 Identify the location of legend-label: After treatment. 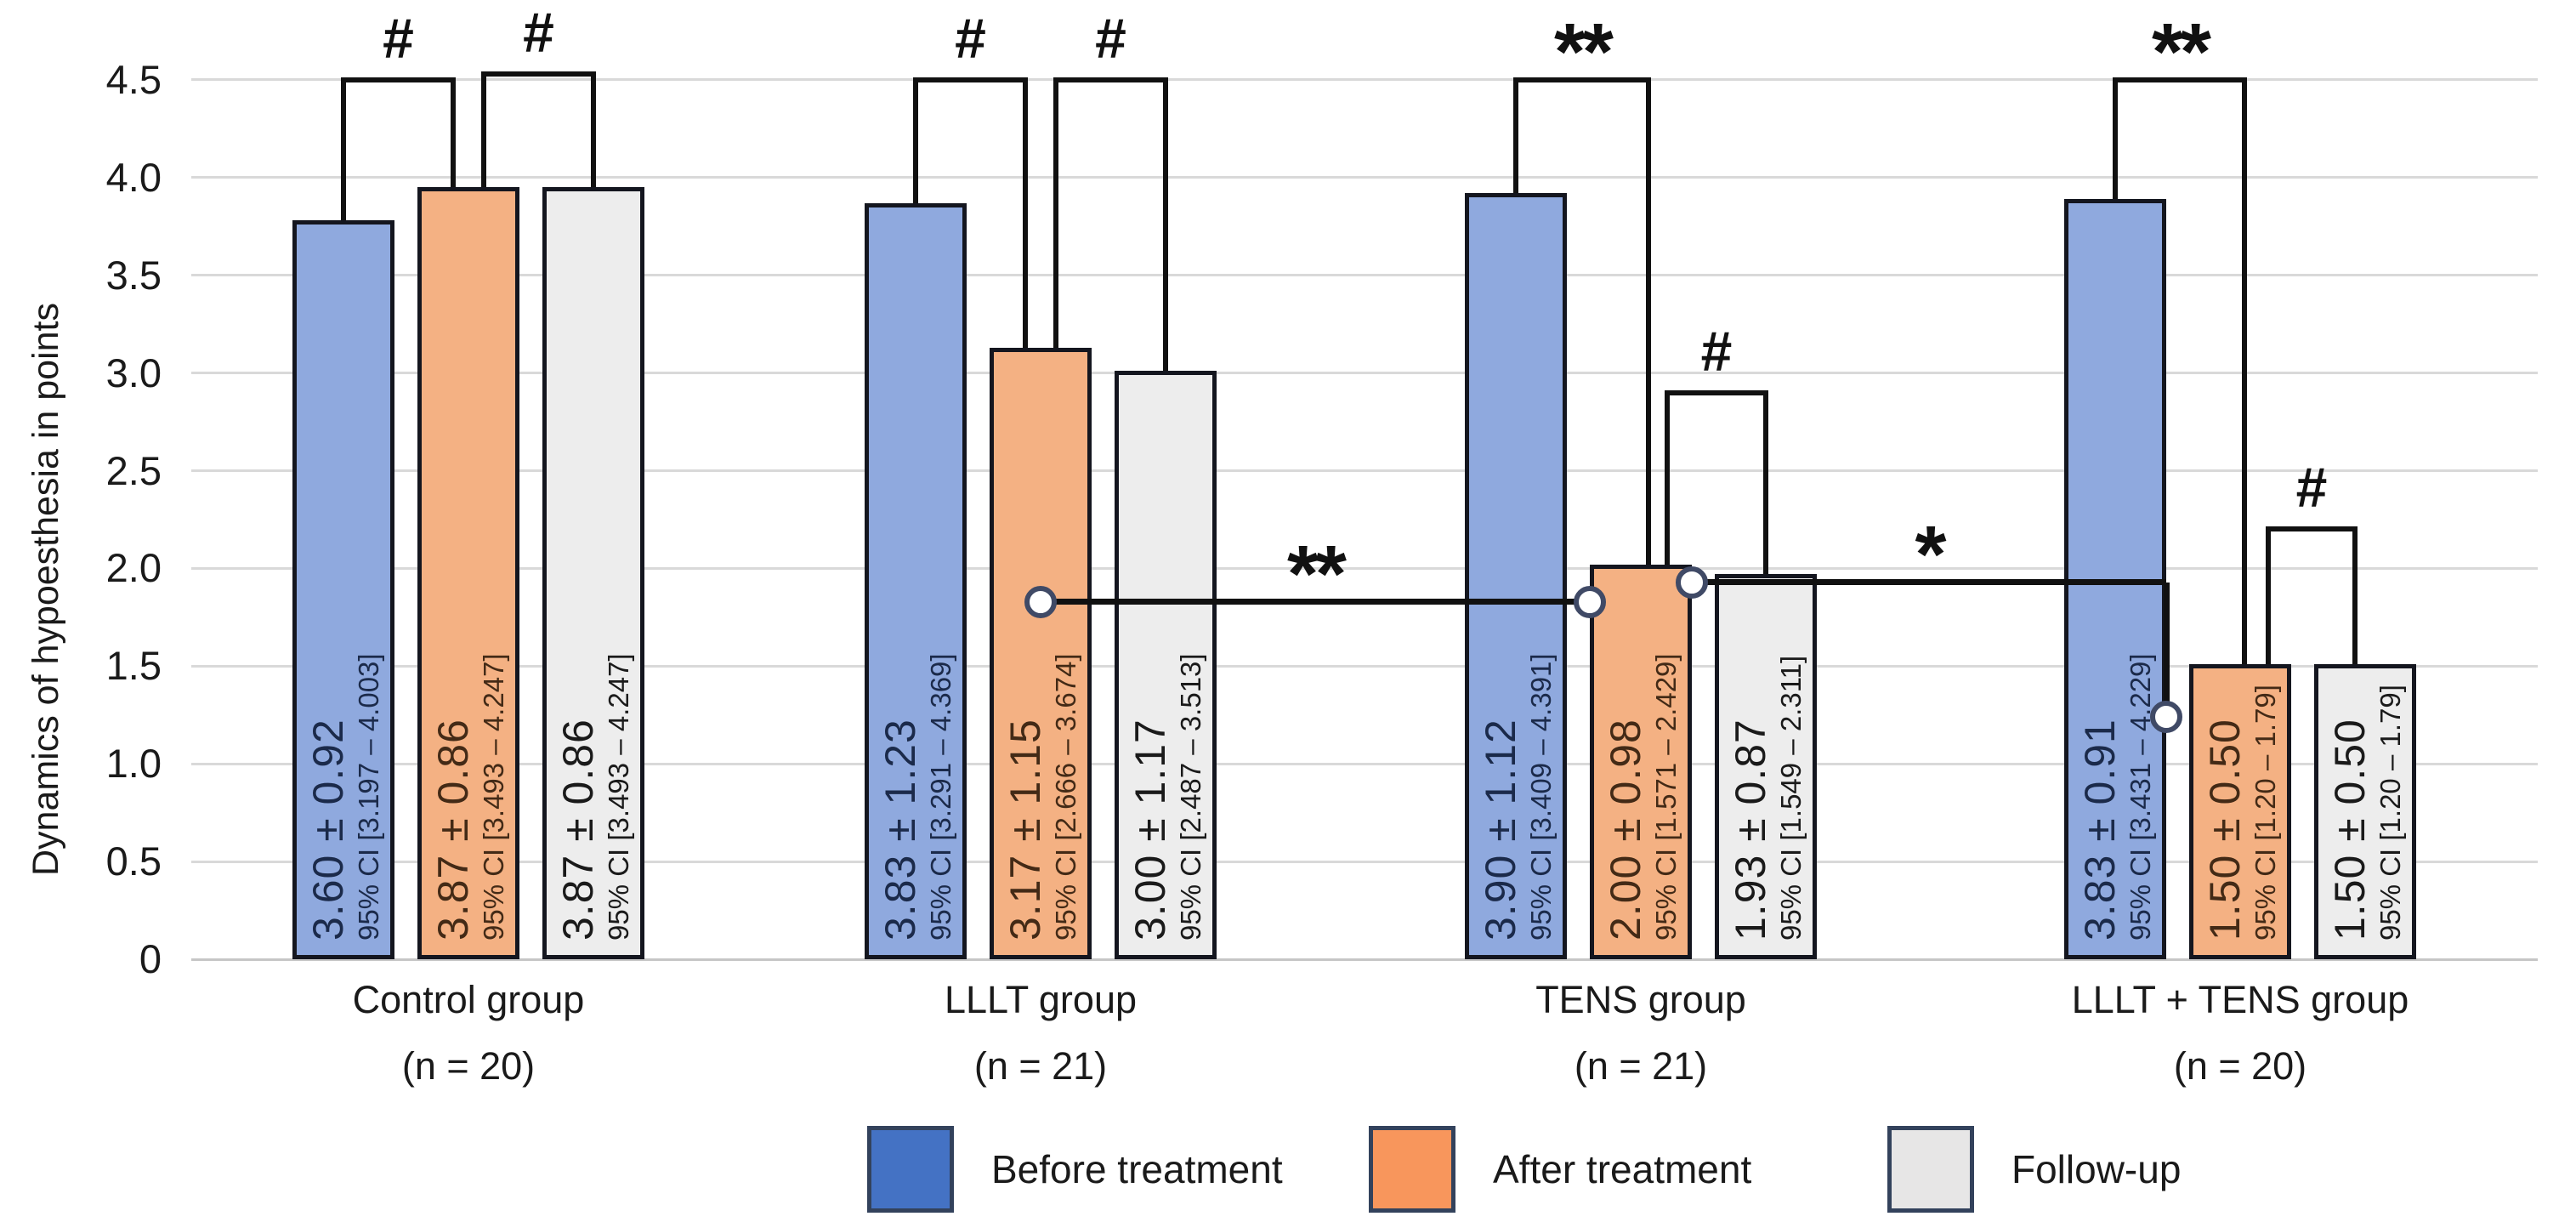
(1622, 1169).